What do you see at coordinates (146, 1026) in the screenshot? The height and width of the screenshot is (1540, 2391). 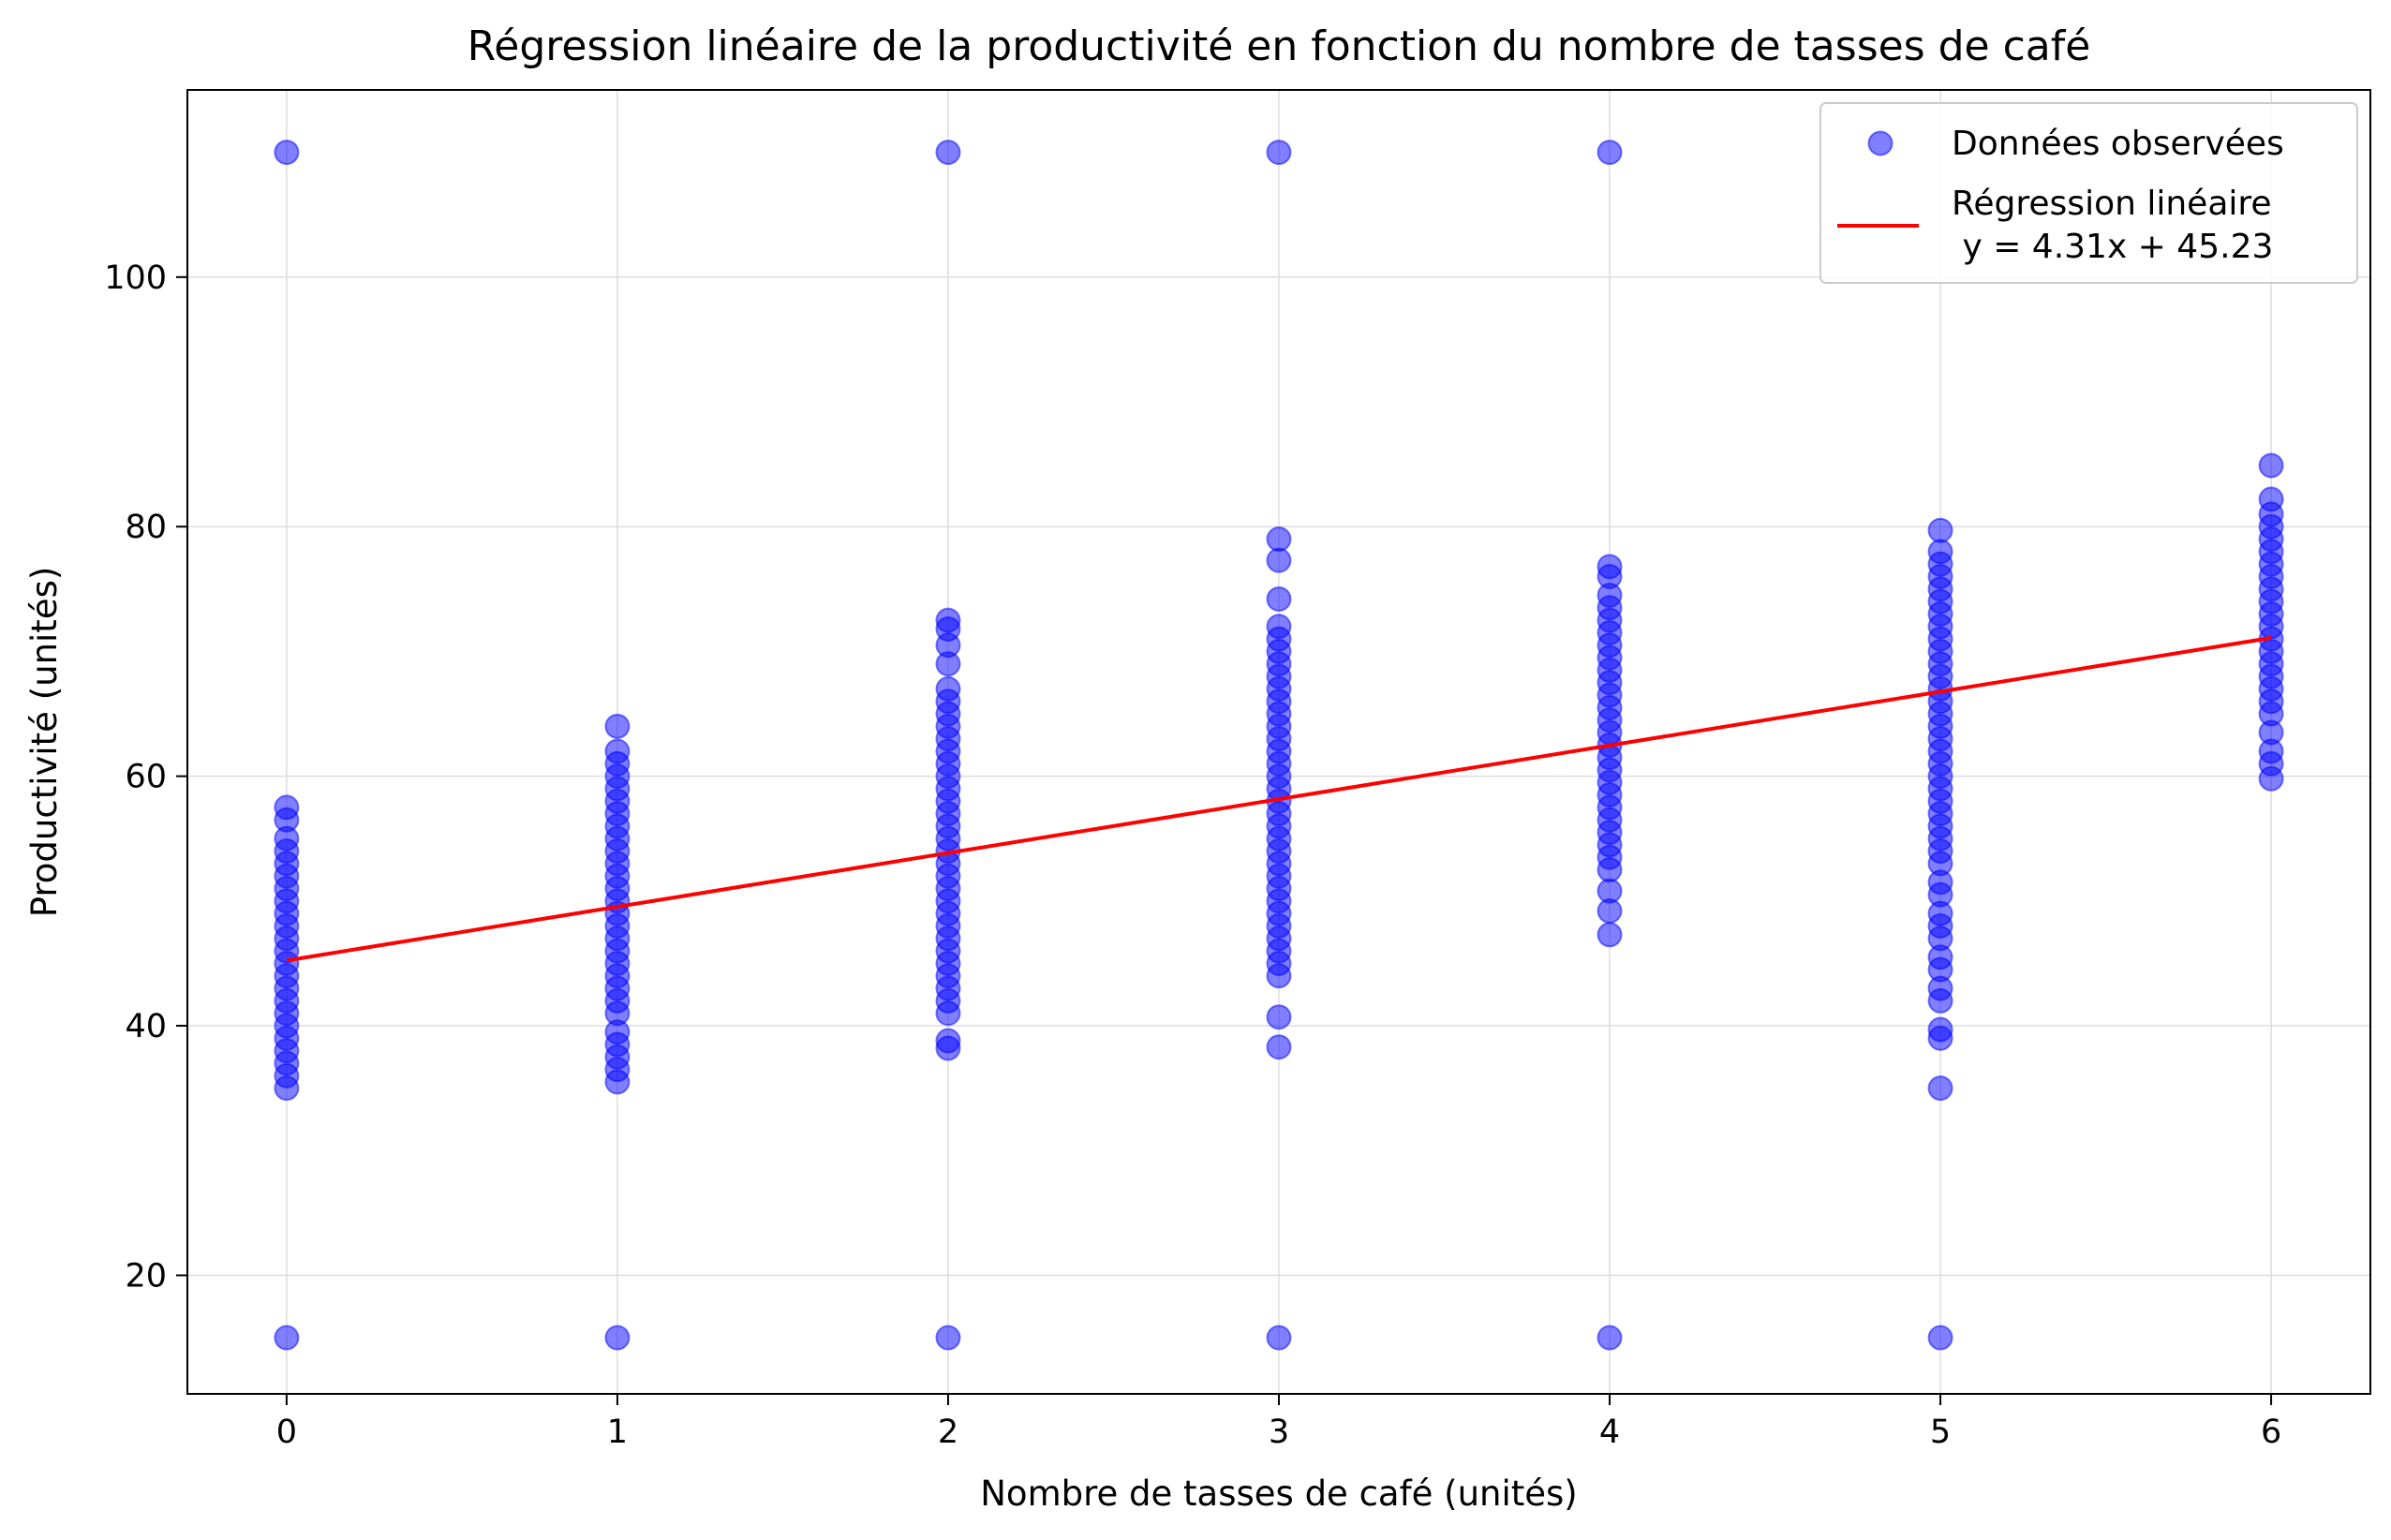 I see `y-tick-label: 40` at bounding box center [146, 1026].